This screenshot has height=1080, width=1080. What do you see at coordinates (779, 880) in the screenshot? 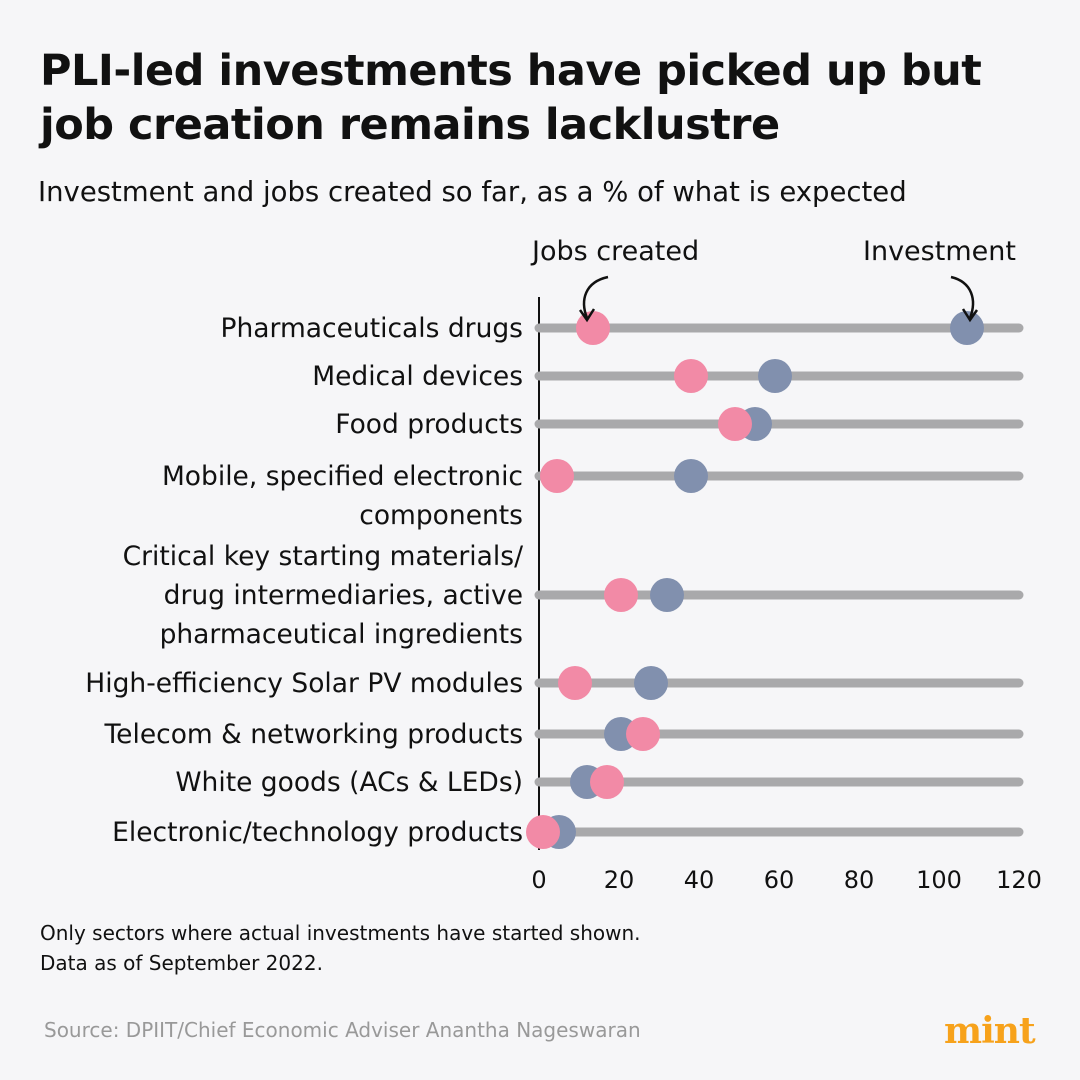
I see `x-tick-label: 60` at bounding box center [779, 880].